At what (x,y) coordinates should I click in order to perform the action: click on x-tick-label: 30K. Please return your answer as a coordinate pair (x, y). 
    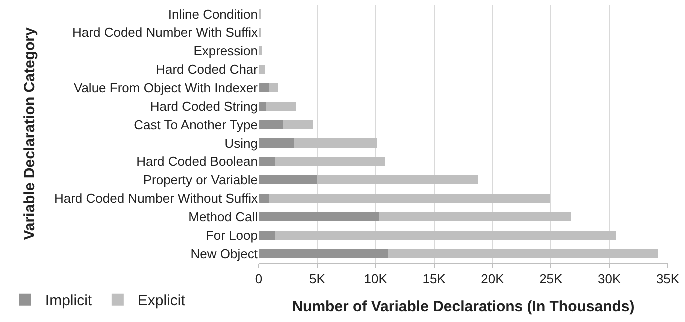
    Looking at the image, I should click on (610, 279).